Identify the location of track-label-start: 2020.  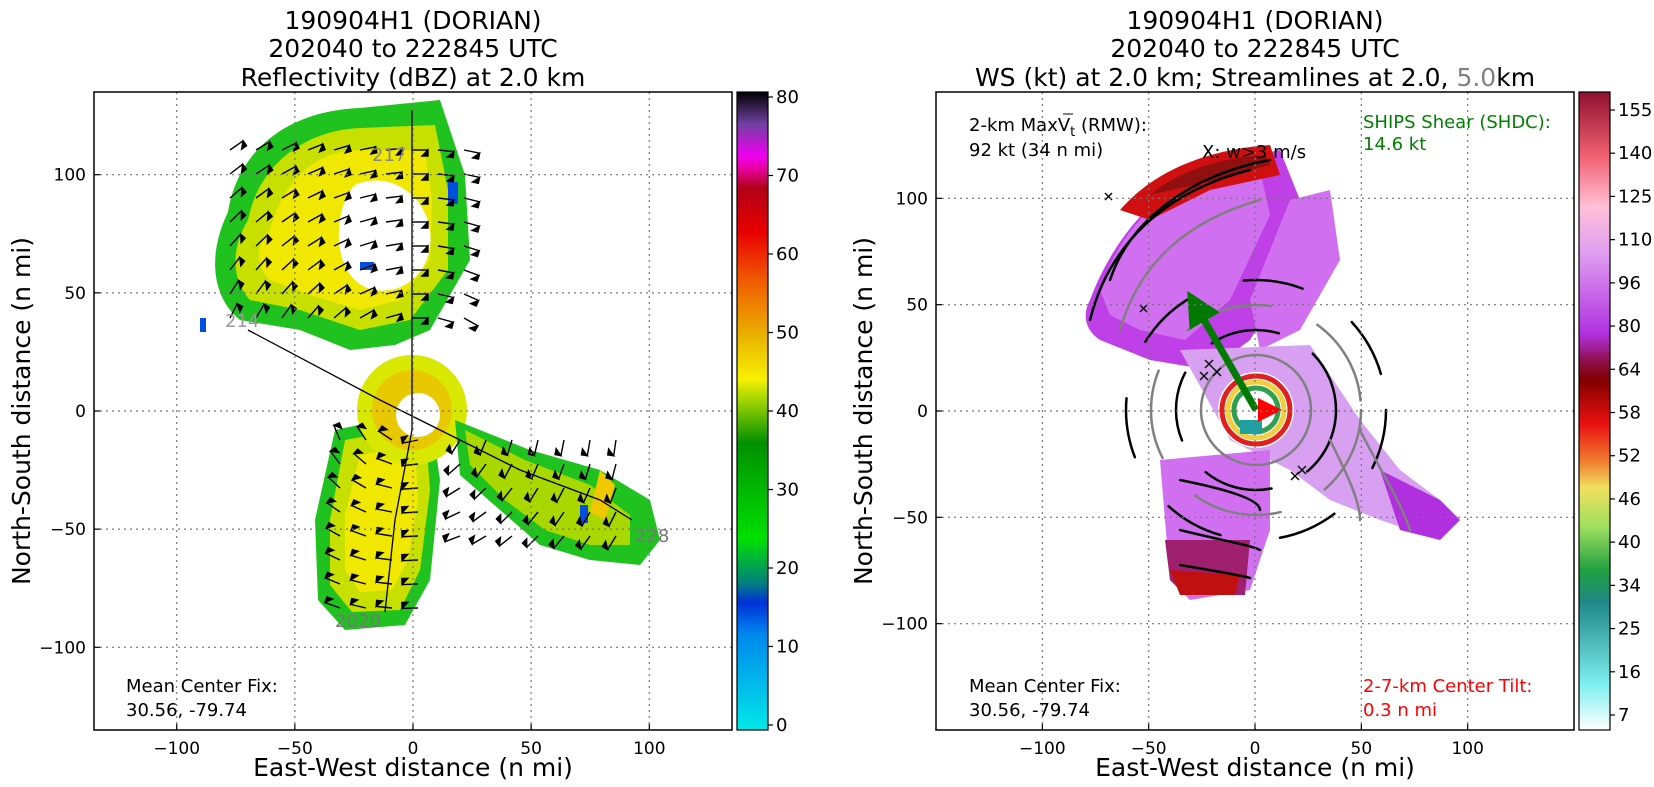
(358, 621).